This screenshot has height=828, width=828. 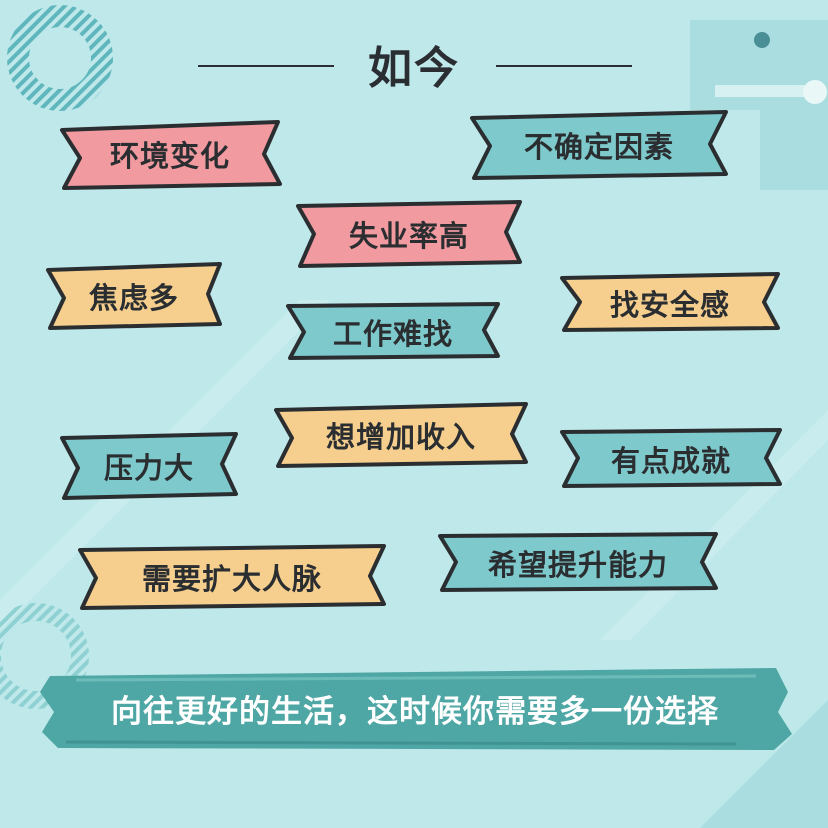 I want to click on tag-label: 失业率高, so click(x=408, y=236).